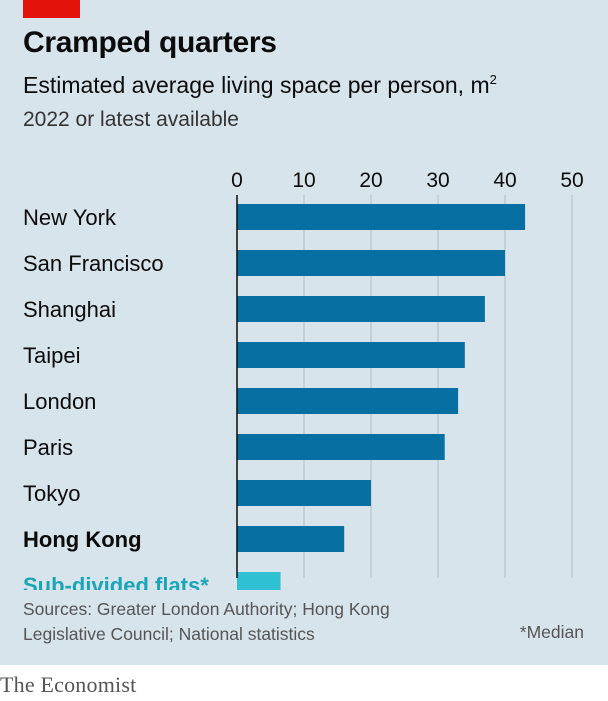  What do you see at coordinates (51, 9) in the screenshot?
I see `brand-tag` at bounding box center [51, 9].